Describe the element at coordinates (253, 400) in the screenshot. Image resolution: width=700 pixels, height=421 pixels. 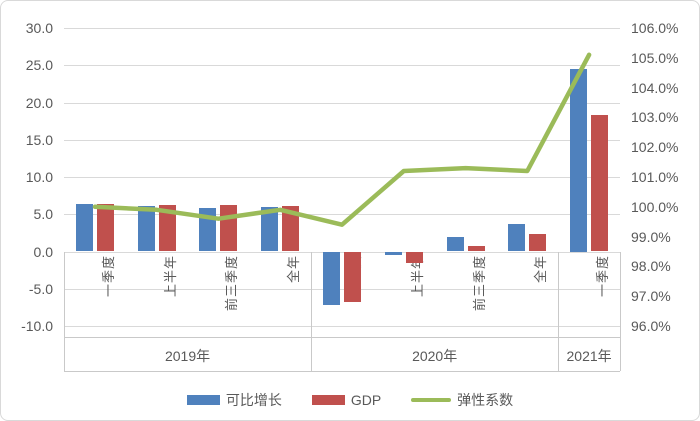
I see `legend-label-growth: 可比增长` at that location.